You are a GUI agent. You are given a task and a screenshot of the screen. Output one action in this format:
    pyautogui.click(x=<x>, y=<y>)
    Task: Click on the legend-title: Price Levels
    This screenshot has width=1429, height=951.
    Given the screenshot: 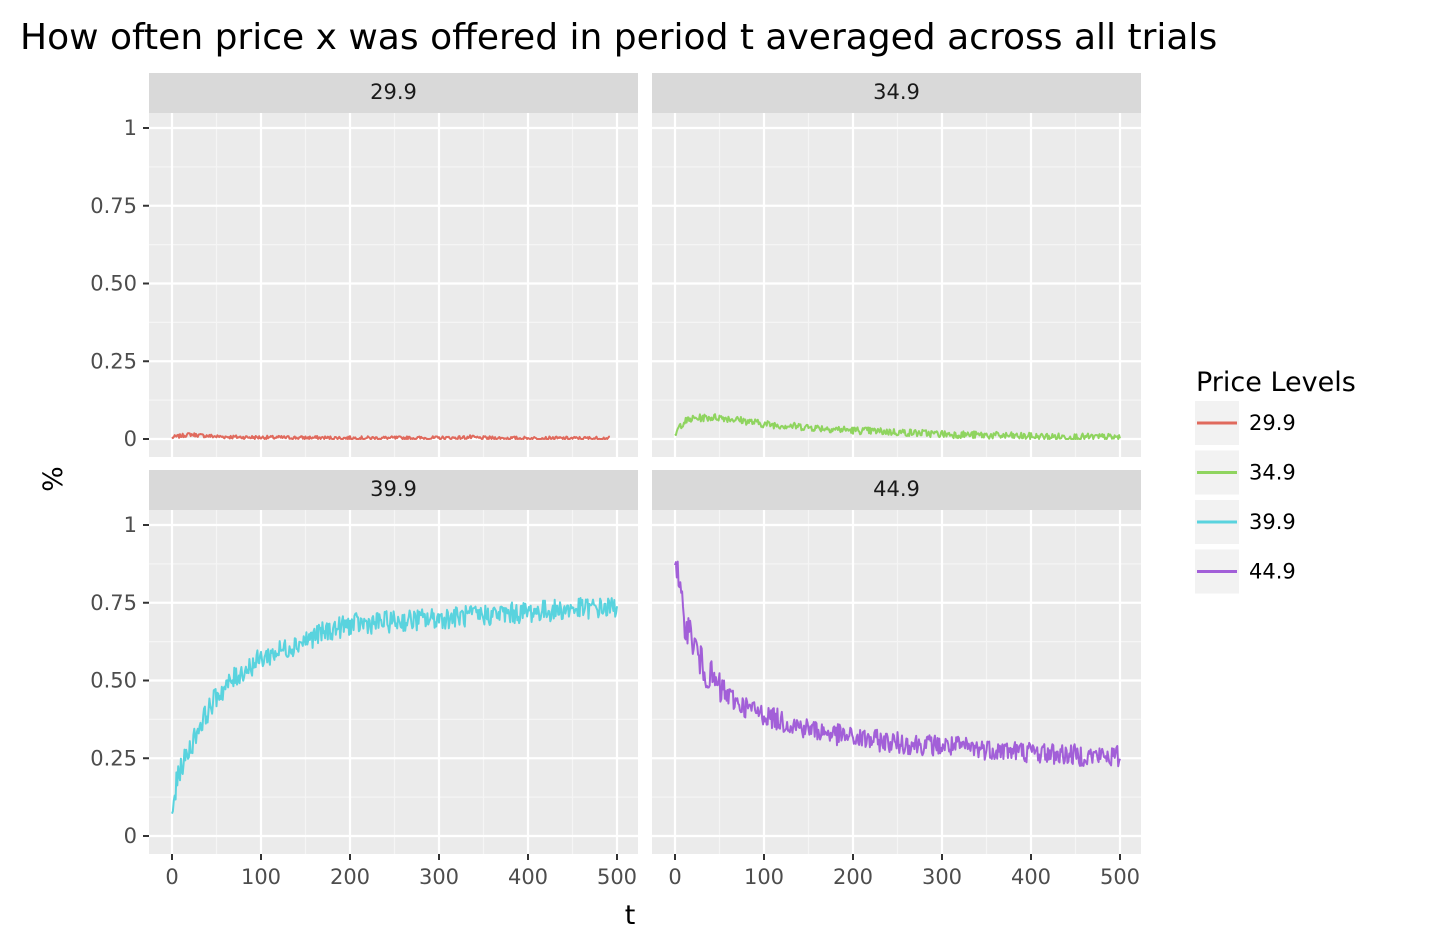 What is the action you would take?
    pyautogui.click(x=1276, y=382)
    